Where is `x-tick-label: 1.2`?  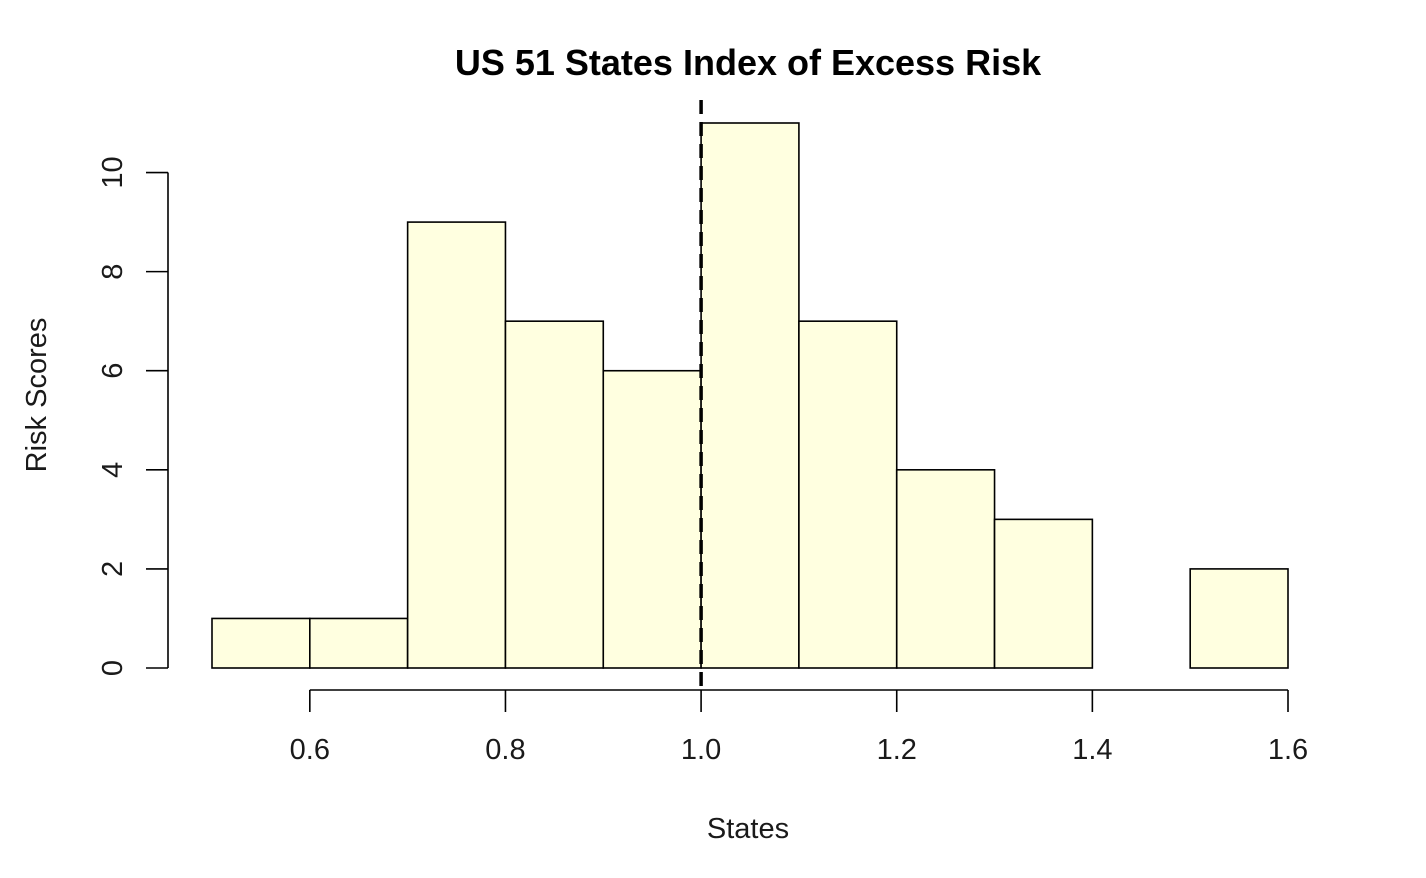
x-tick-label: 1.2 is located at coordinates (897, 750).